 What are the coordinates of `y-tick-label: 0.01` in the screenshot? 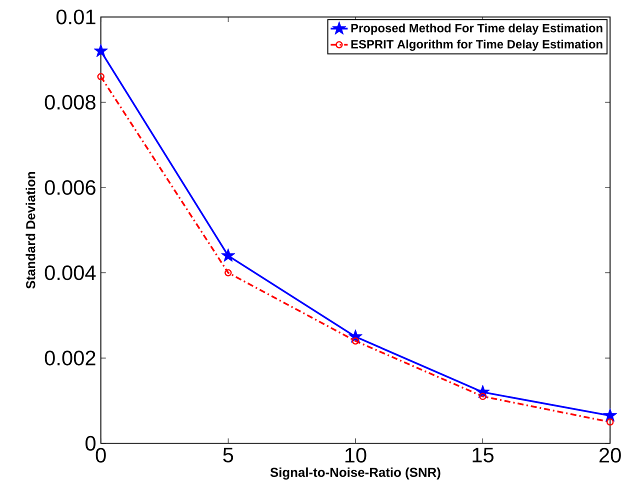 It's located at (76, 16).